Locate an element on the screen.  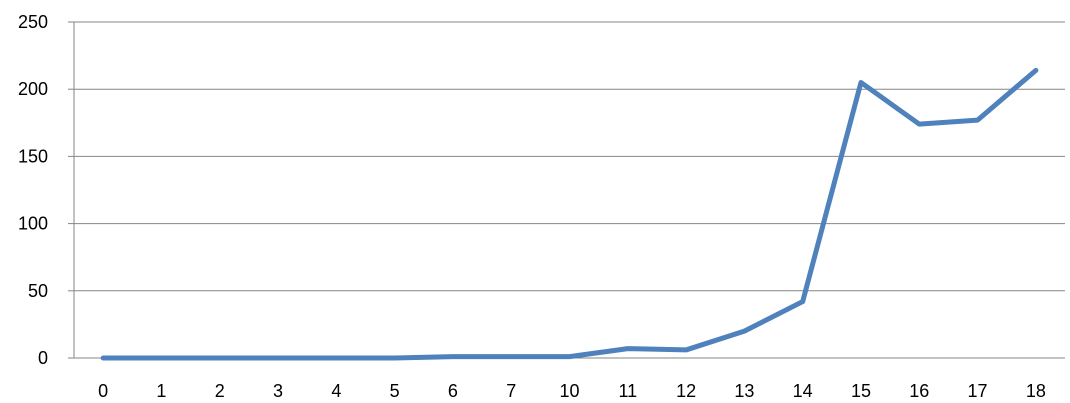
x-tick-label: 5 is located at coordinates (395, 391).